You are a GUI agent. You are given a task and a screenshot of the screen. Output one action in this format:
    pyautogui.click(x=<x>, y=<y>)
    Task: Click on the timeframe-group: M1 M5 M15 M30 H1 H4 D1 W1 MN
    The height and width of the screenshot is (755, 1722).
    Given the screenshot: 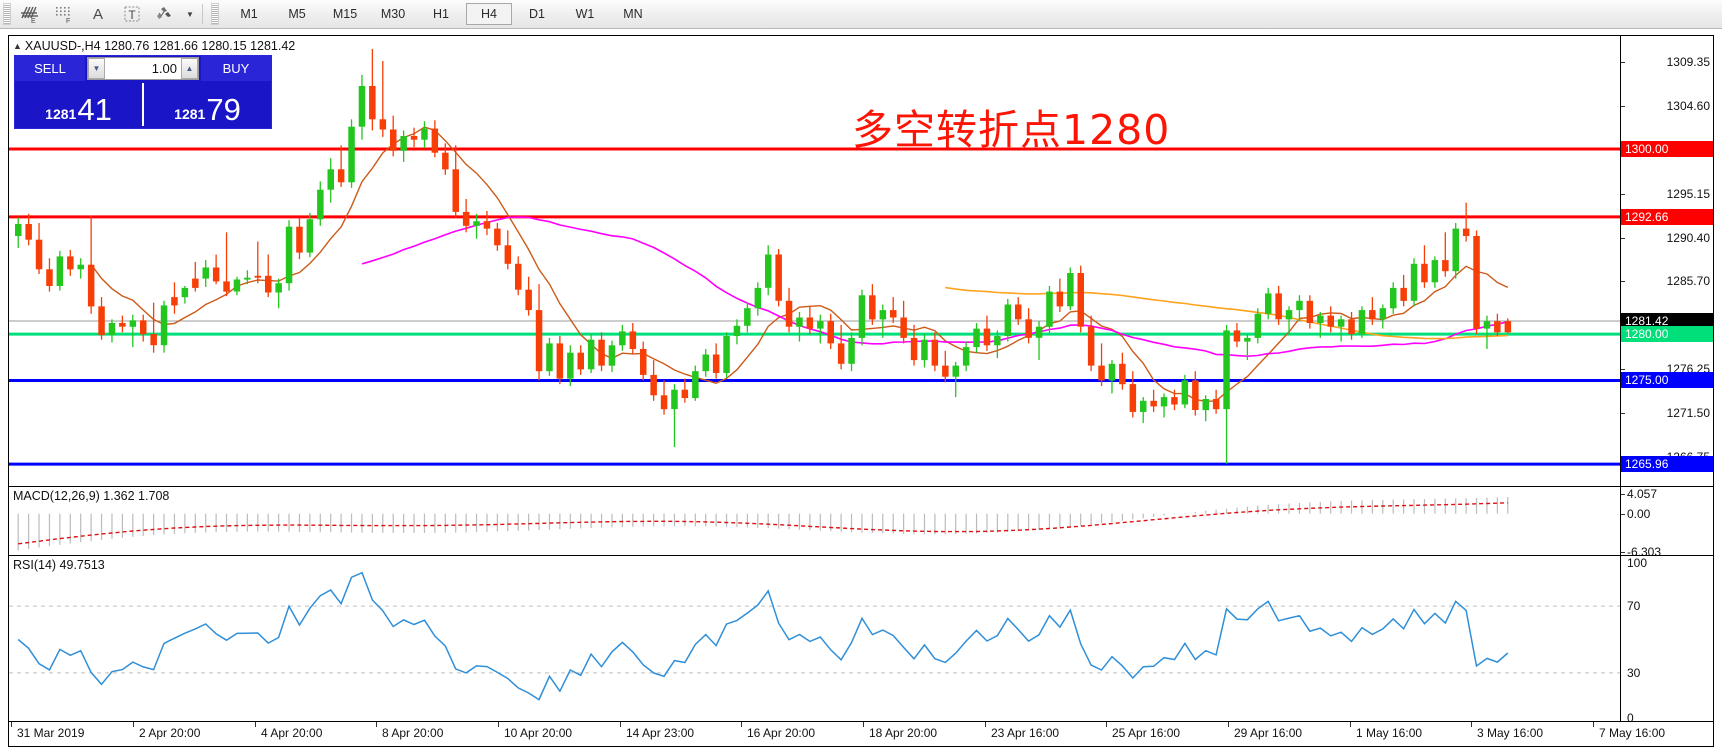 What is the action you would take?
    pyautogui.click(x=441, y=14)
    